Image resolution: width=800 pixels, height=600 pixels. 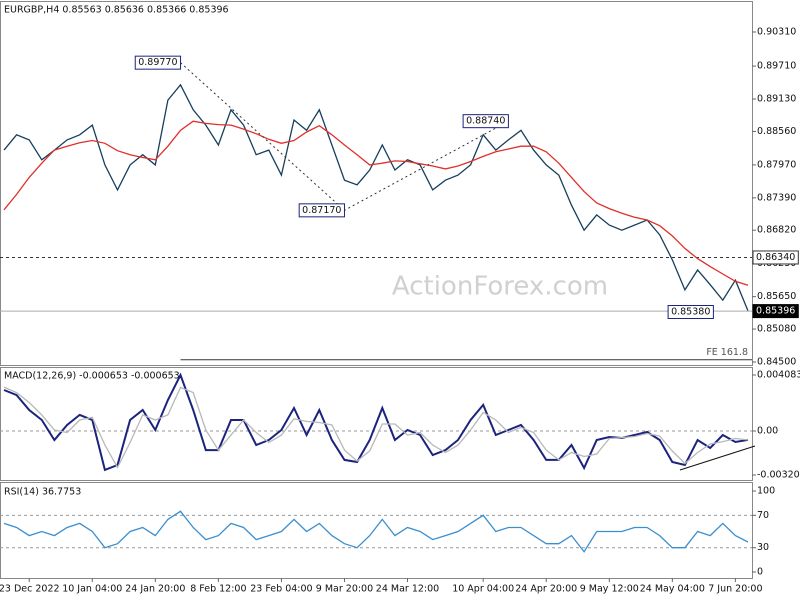 What do you see at coordinates (717, 458) in the screenshot?
I see `macd-trendline` at bounding box center [717, 458].